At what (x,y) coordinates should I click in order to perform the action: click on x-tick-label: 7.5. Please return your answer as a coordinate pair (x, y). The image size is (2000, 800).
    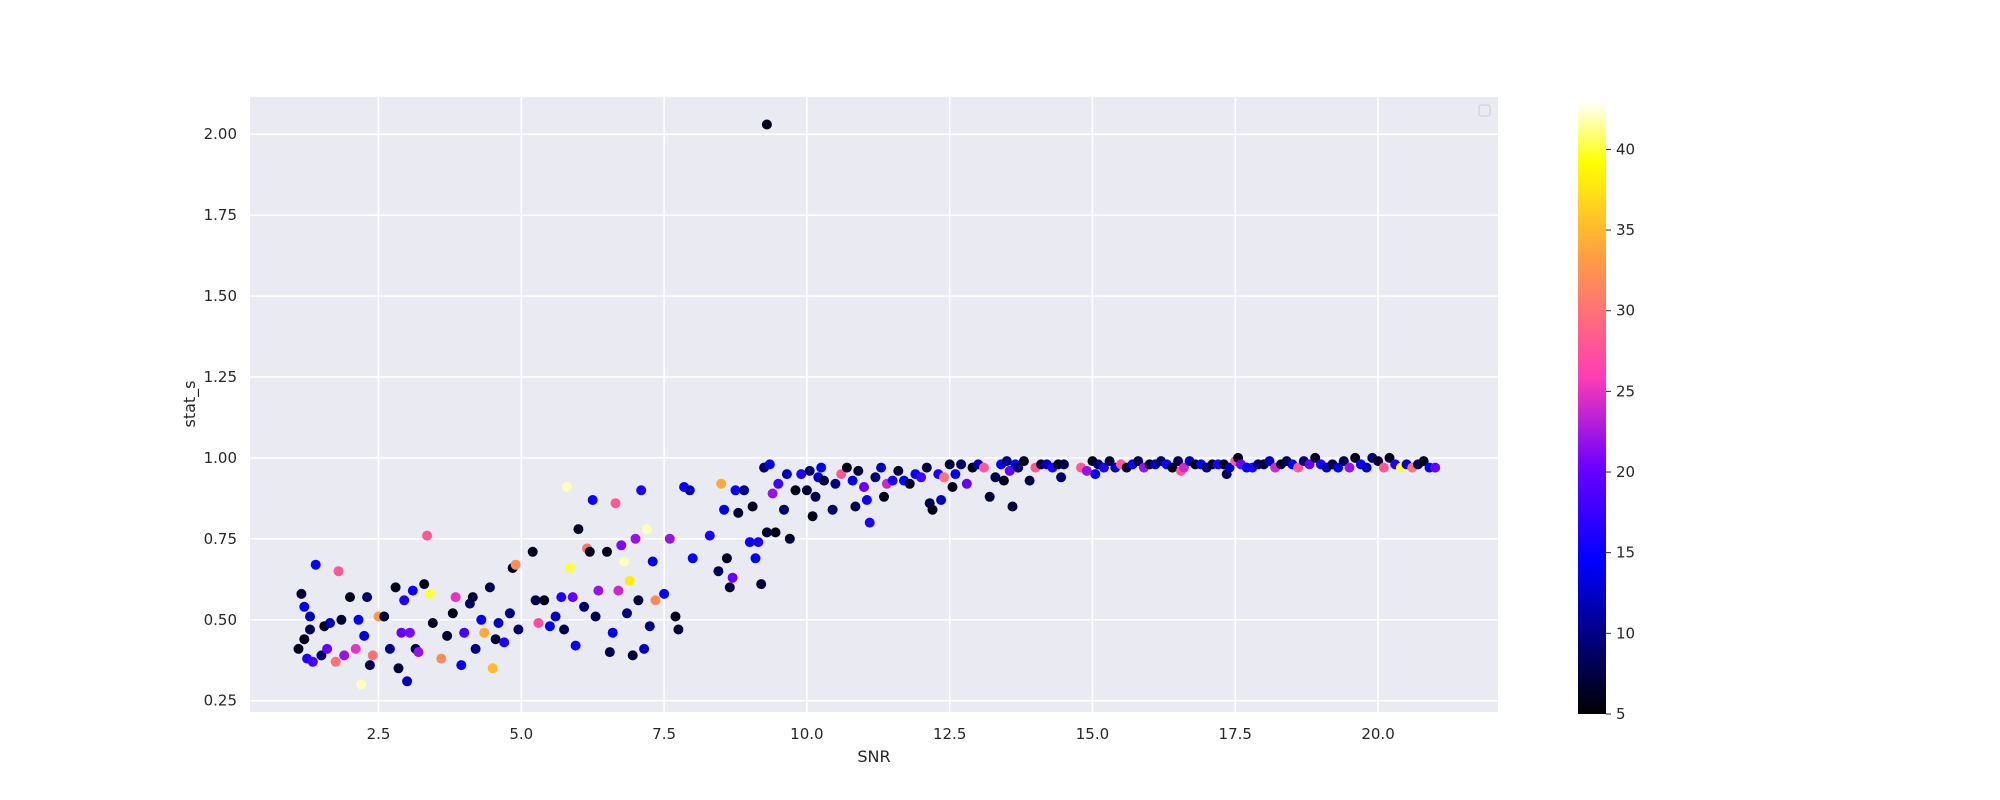
    Looking at the image, I should click on (664, 734).